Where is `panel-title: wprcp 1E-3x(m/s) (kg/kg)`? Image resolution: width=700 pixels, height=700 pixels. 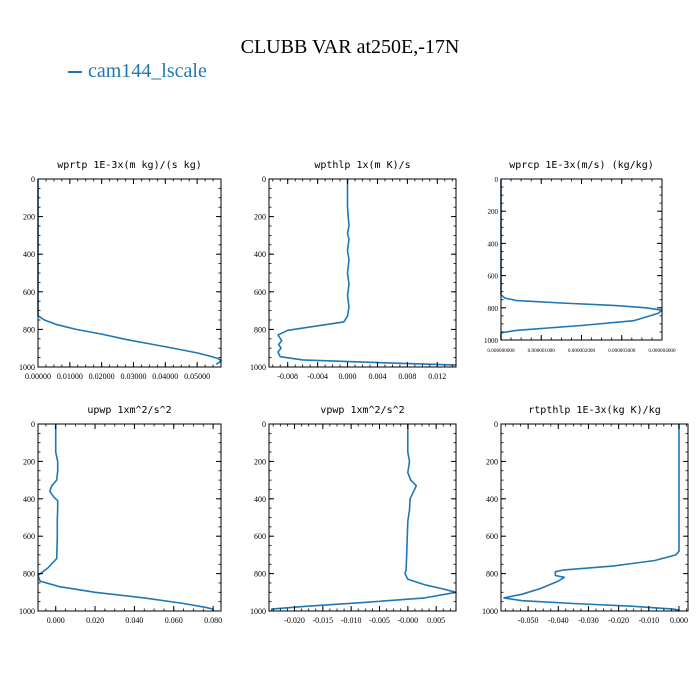
panel-title: wprcp 1E-3x(m/s) (kg/kg) is located at coordinates (581, 165).